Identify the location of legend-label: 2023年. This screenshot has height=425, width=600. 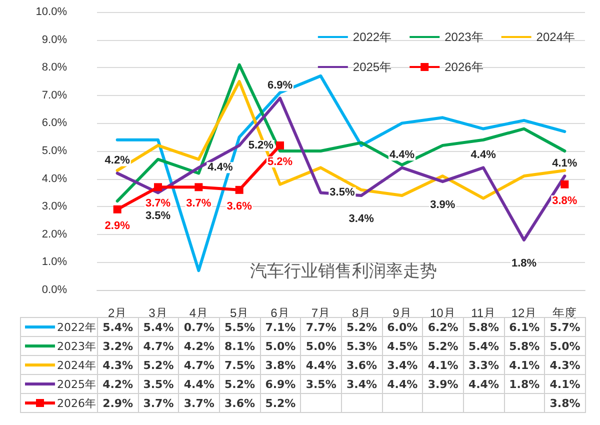
(464, 37).